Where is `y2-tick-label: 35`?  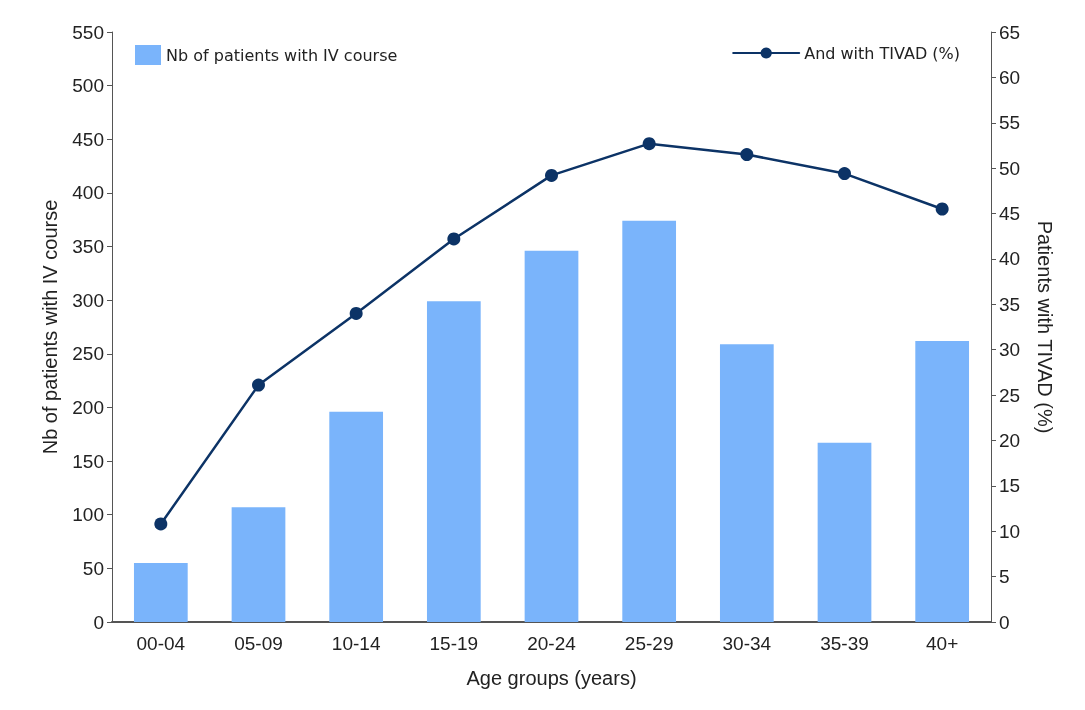 y2-tick-label: 35 is located at coordinates (1010, 304).